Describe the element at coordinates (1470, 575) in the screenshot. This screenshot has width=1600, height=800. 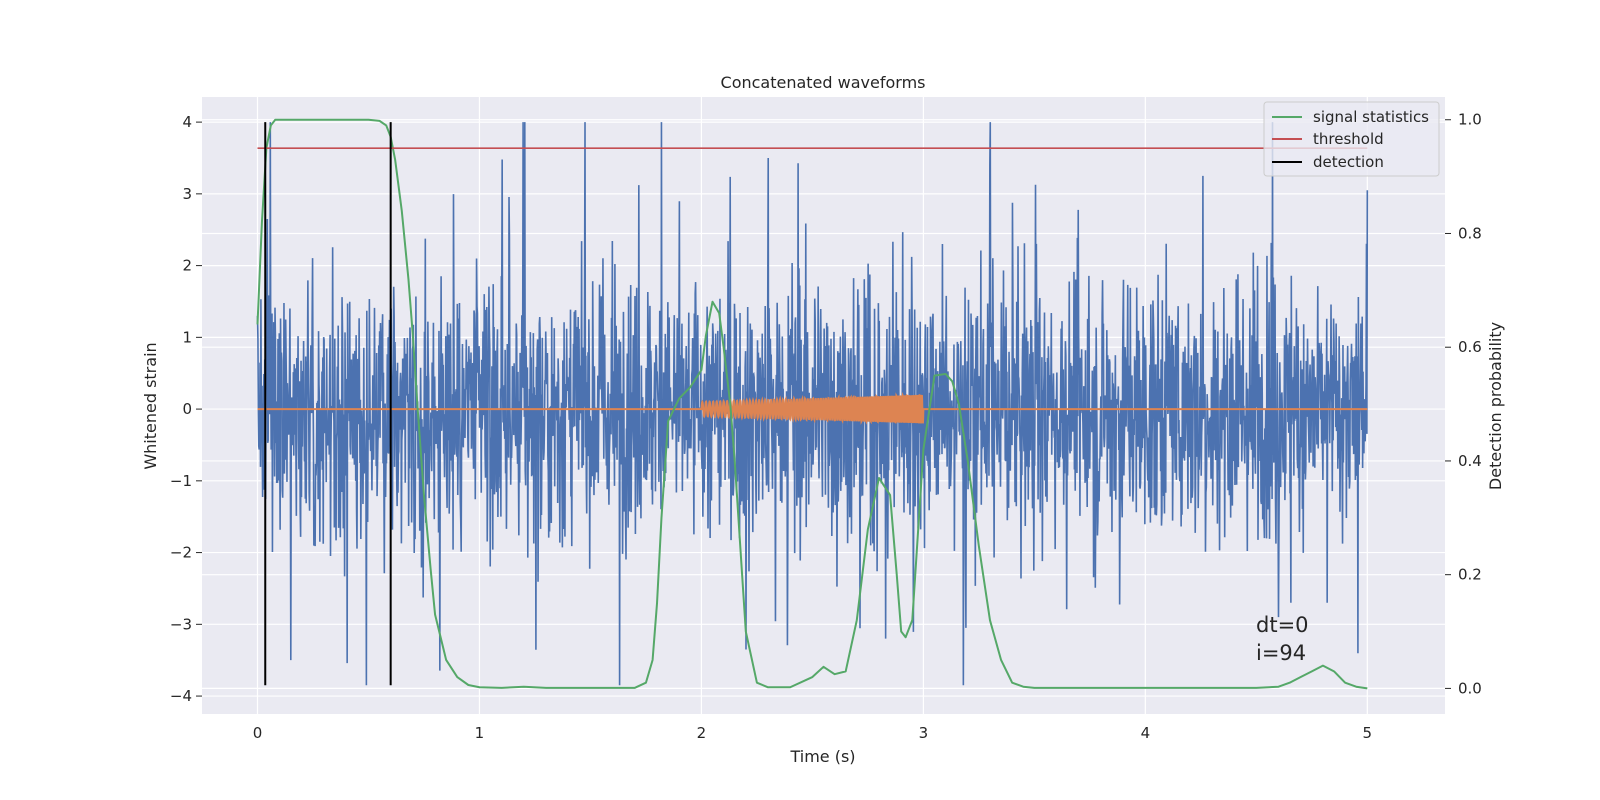
I see `y2-tick-label: 0.2` at that location.